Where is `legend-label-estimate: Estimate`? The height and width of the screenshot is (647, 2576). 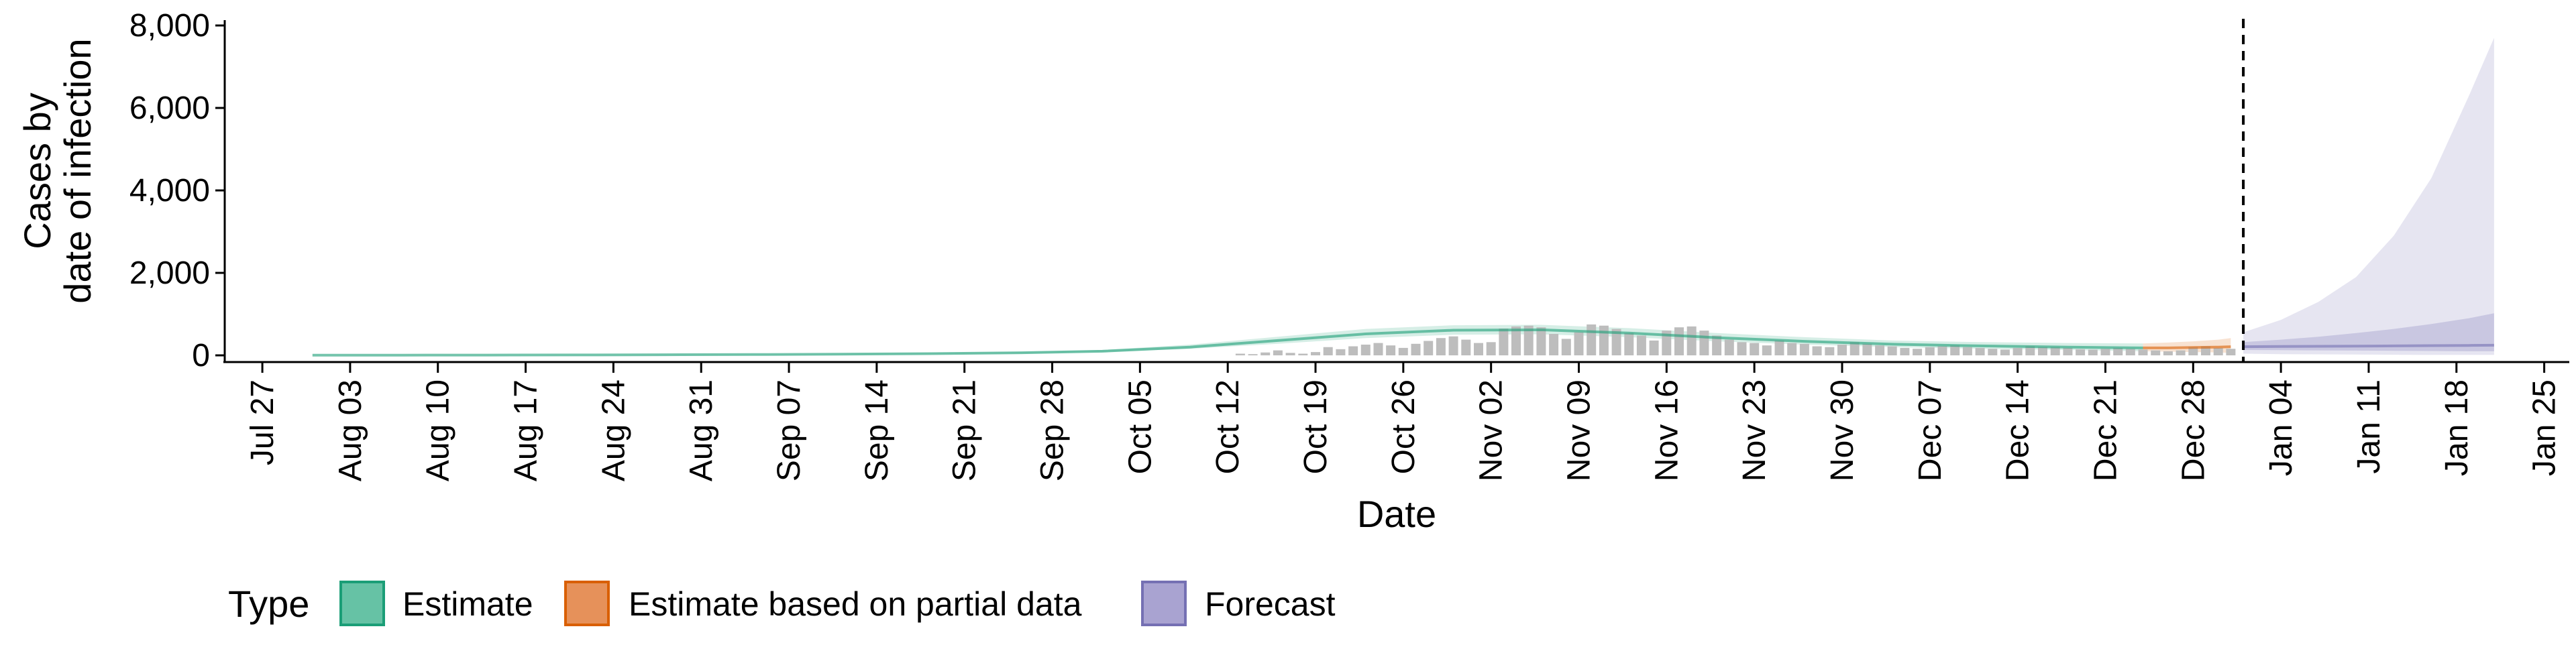
legend-label-estimate: Estimate is located at coordinates (467, 604).